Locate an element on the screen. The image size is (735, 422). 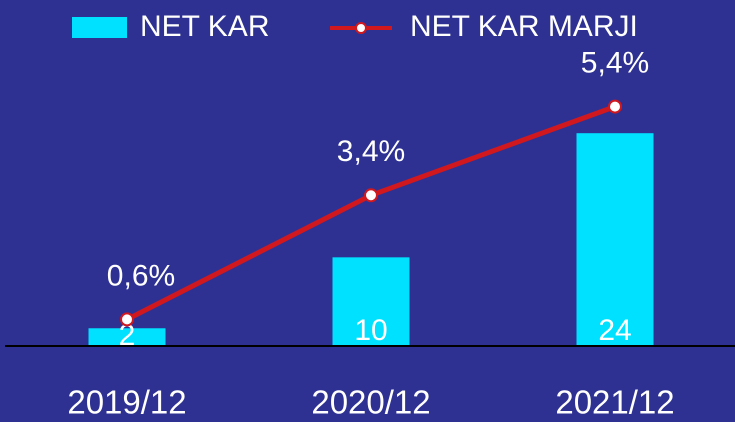
line-value-label: 0,6% is located at coordinates (141, 275).